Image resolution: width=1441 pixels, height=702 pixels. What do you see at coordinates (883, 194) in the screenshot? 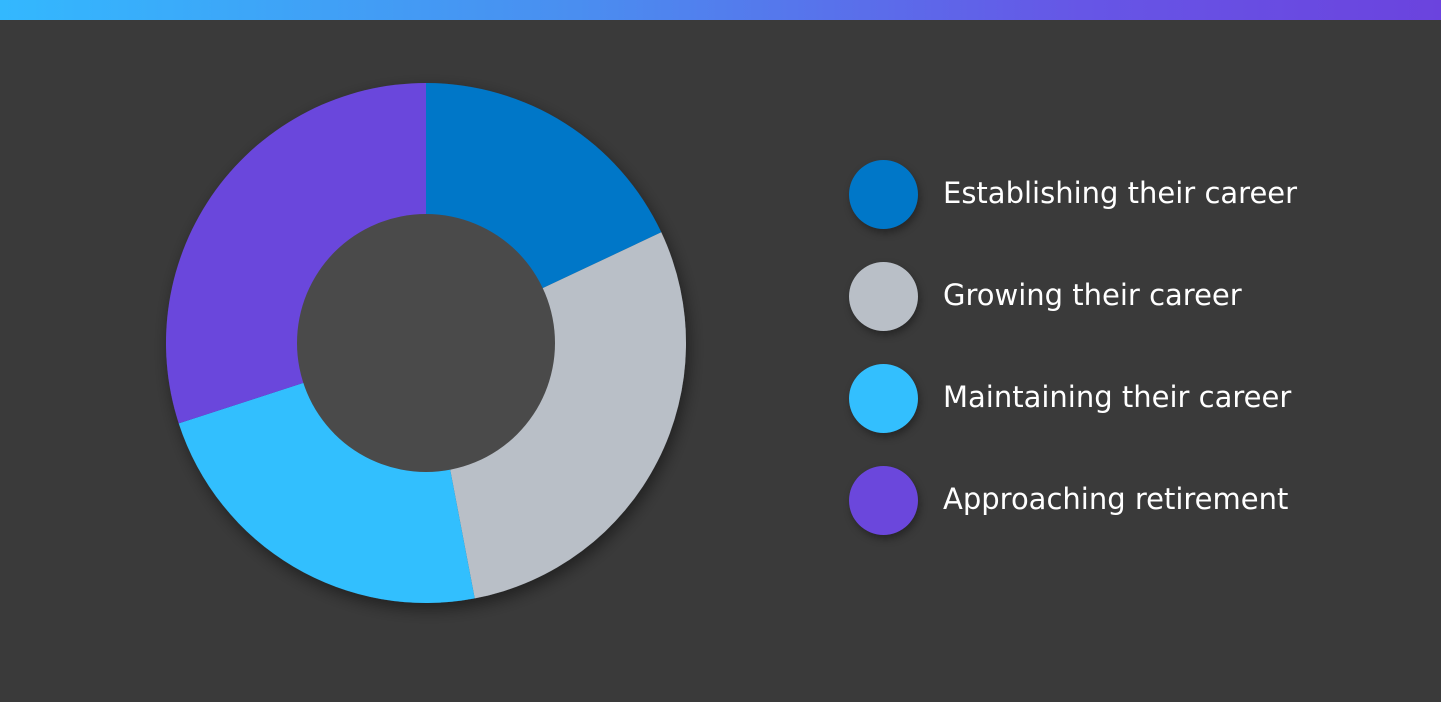
I see `legend-swatch-establishing` at bounding box center [883, 194].